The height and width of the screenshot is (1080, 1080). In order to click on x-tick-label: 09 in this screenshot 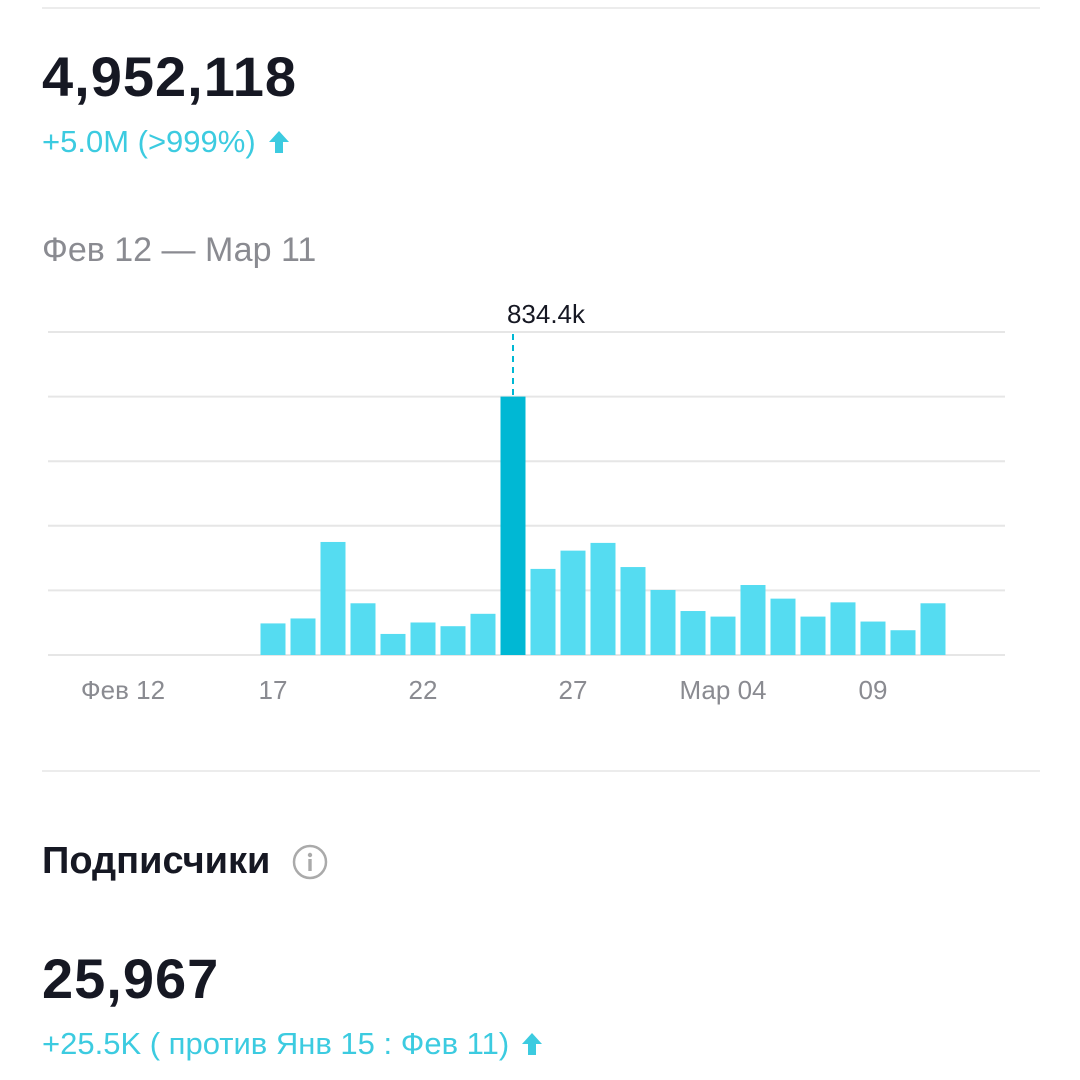, I will do `click(873, 690)`.